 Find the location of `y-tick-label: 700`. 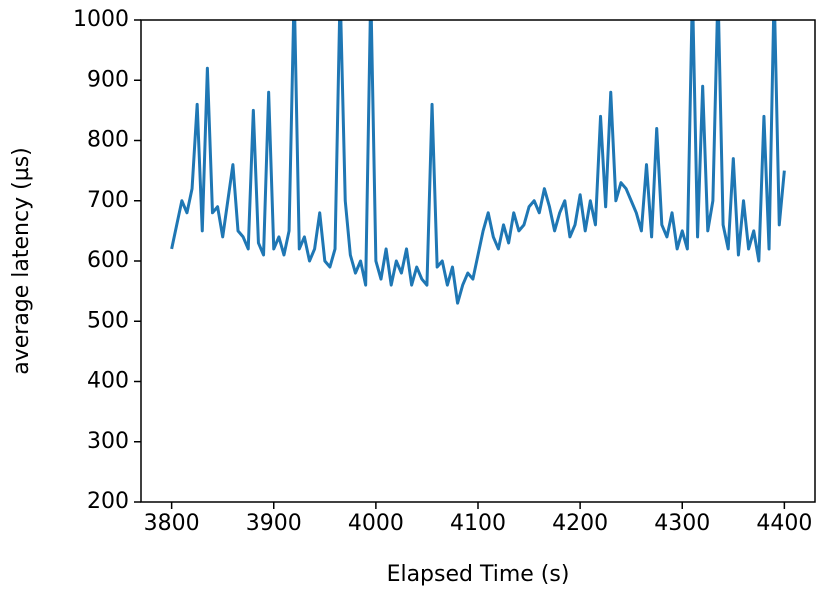

y-tick-label: 700 is located at coordinates (108, 200).